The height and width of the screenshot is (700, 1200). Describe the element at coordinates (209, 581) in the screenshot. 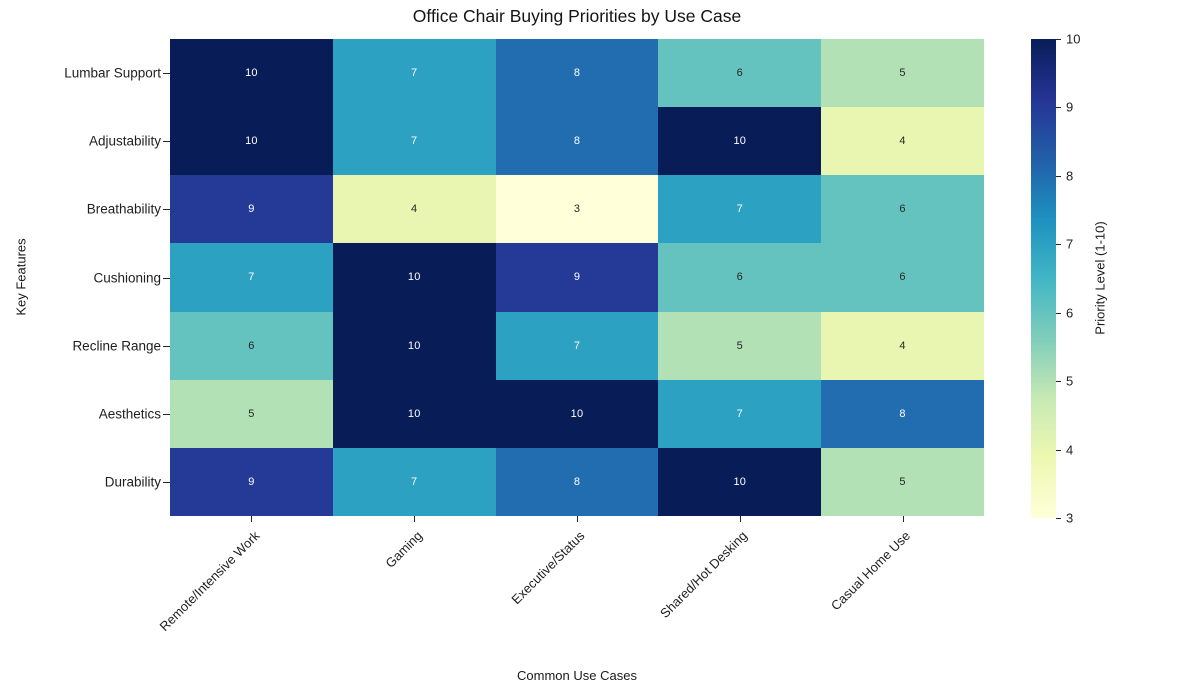

I see `x-tick-label: Remote/Intensive Work` at that location.